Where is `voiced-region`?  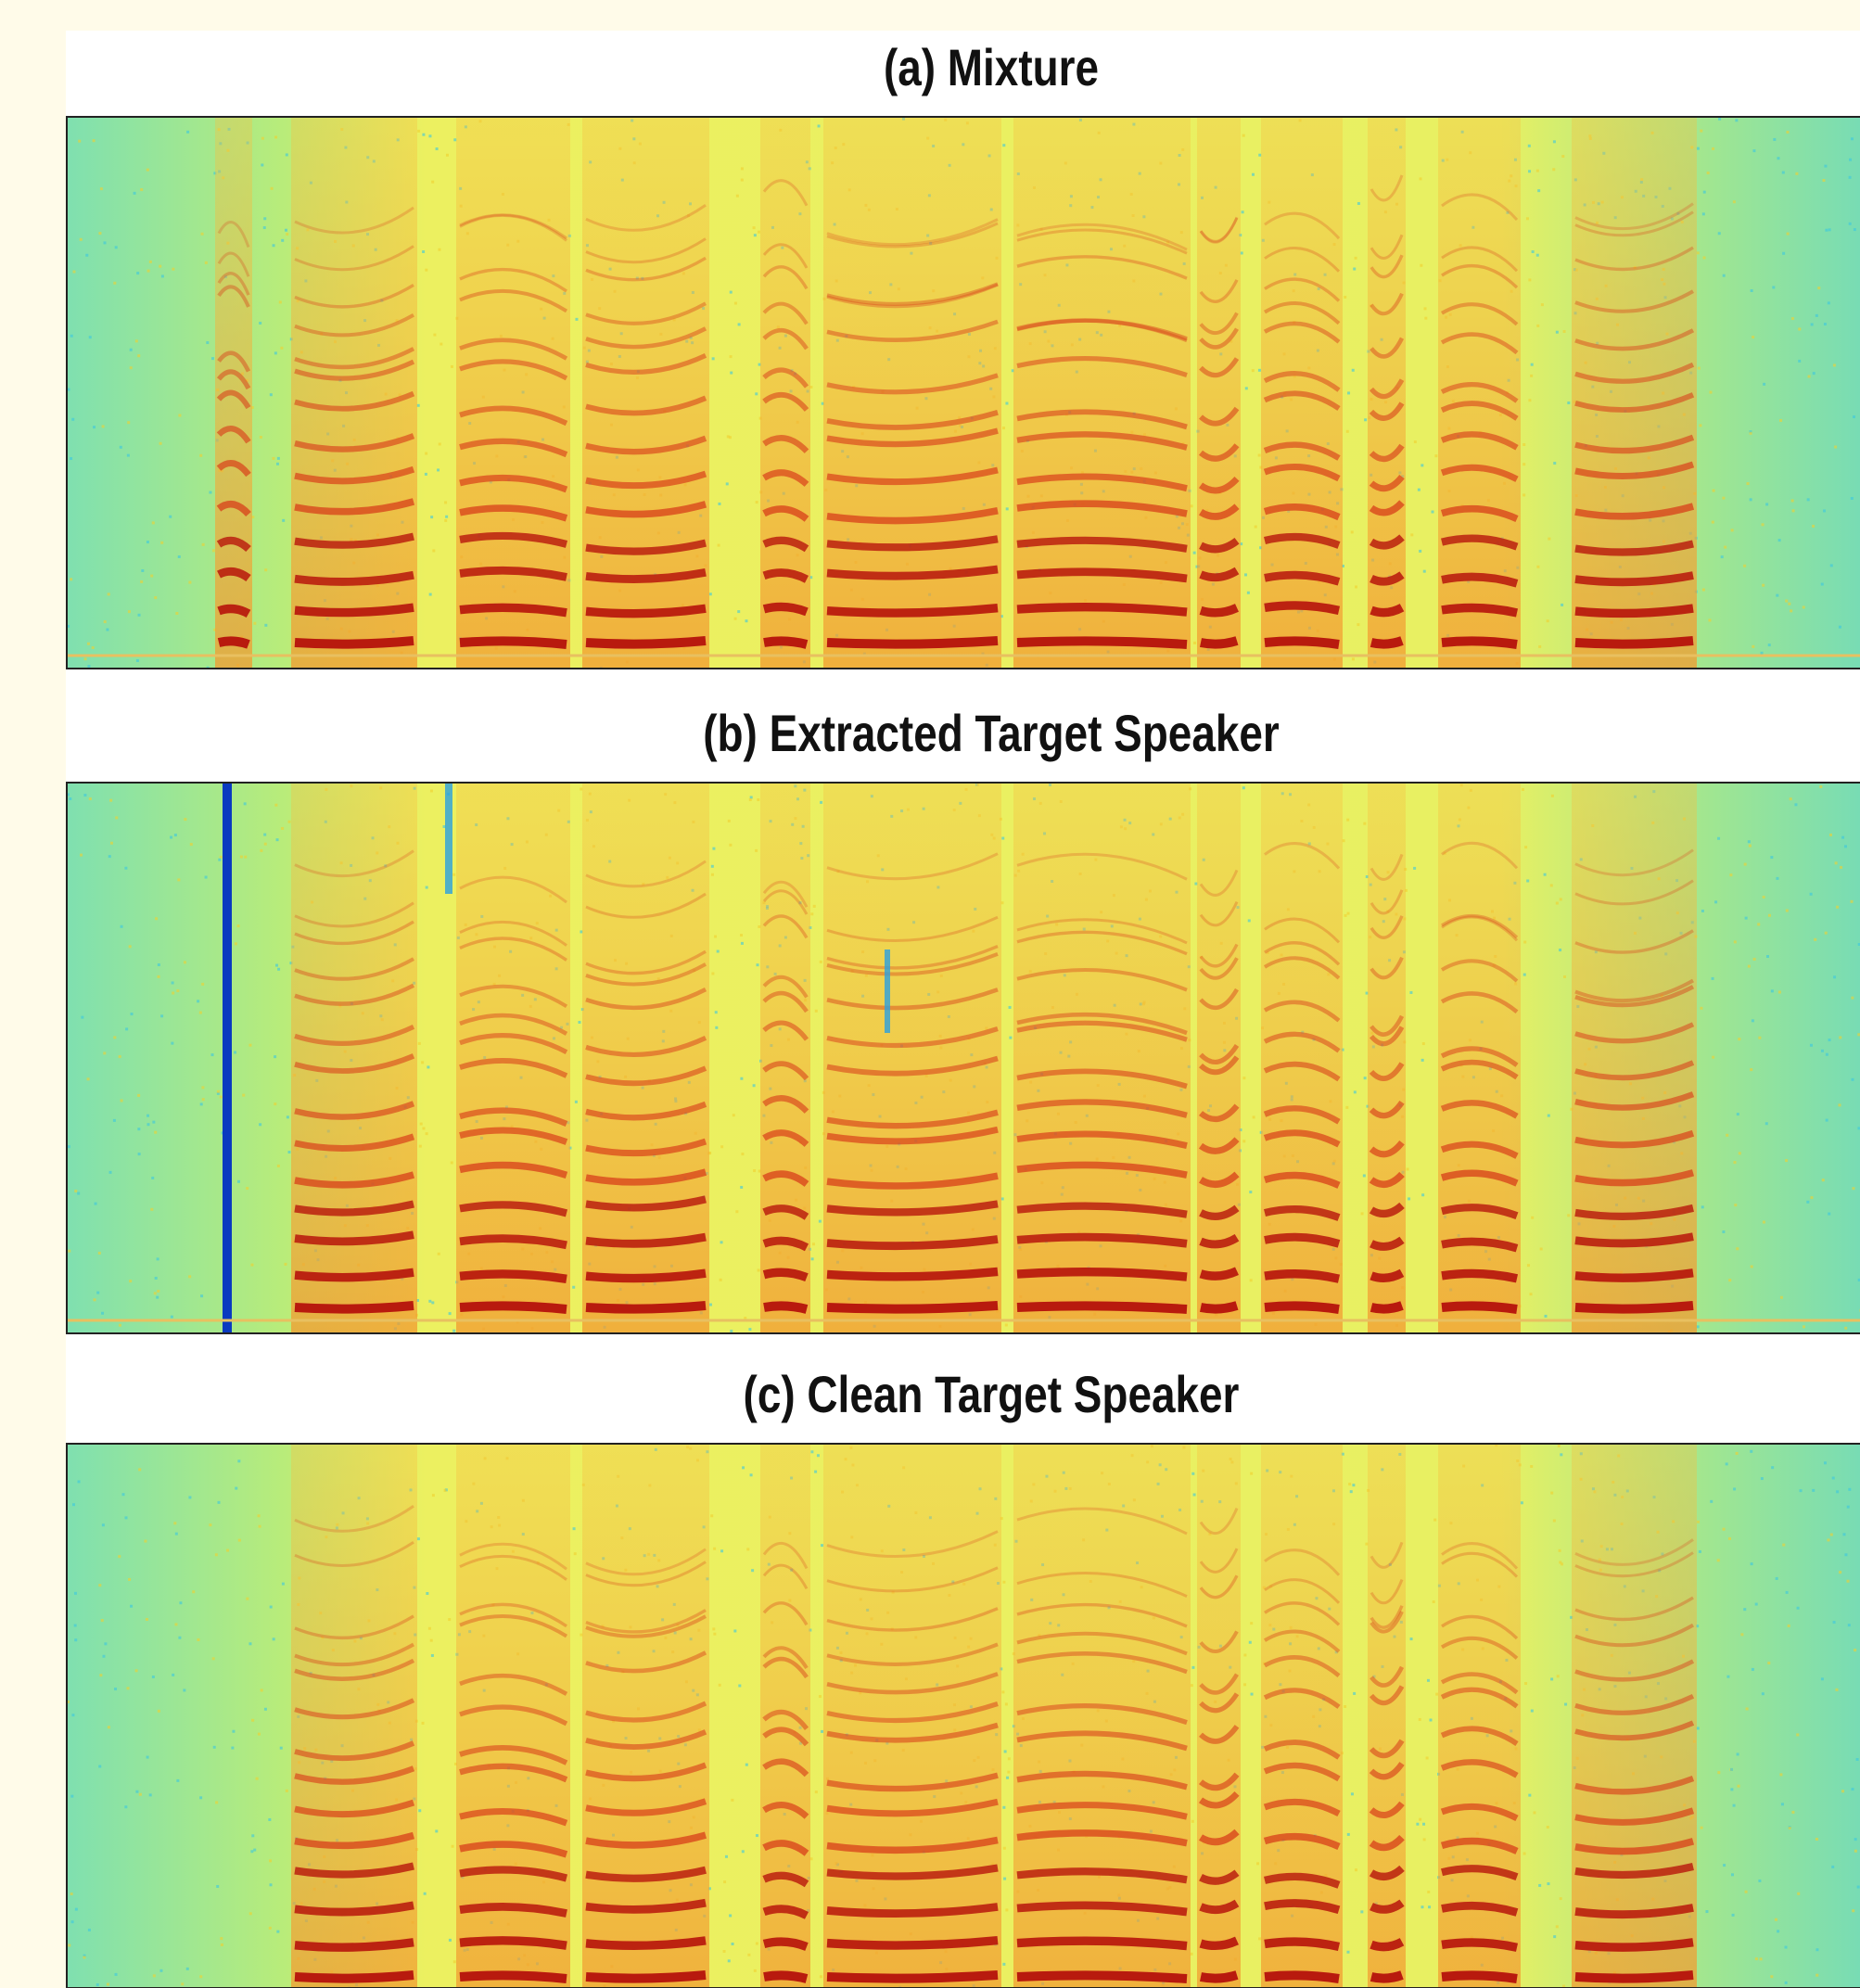
voiced-region is located at coordinates (1387, 1058).